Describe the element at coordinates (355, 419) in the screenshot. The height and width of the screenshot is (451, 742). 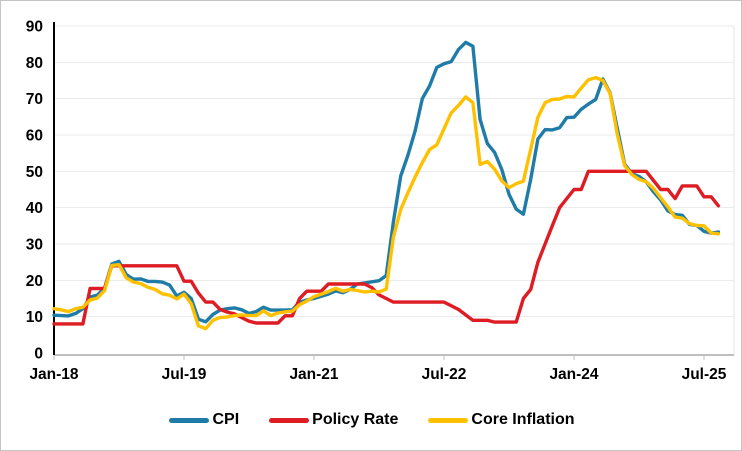
I see `legend-label-policy-rate: Policy Rate` at that location.